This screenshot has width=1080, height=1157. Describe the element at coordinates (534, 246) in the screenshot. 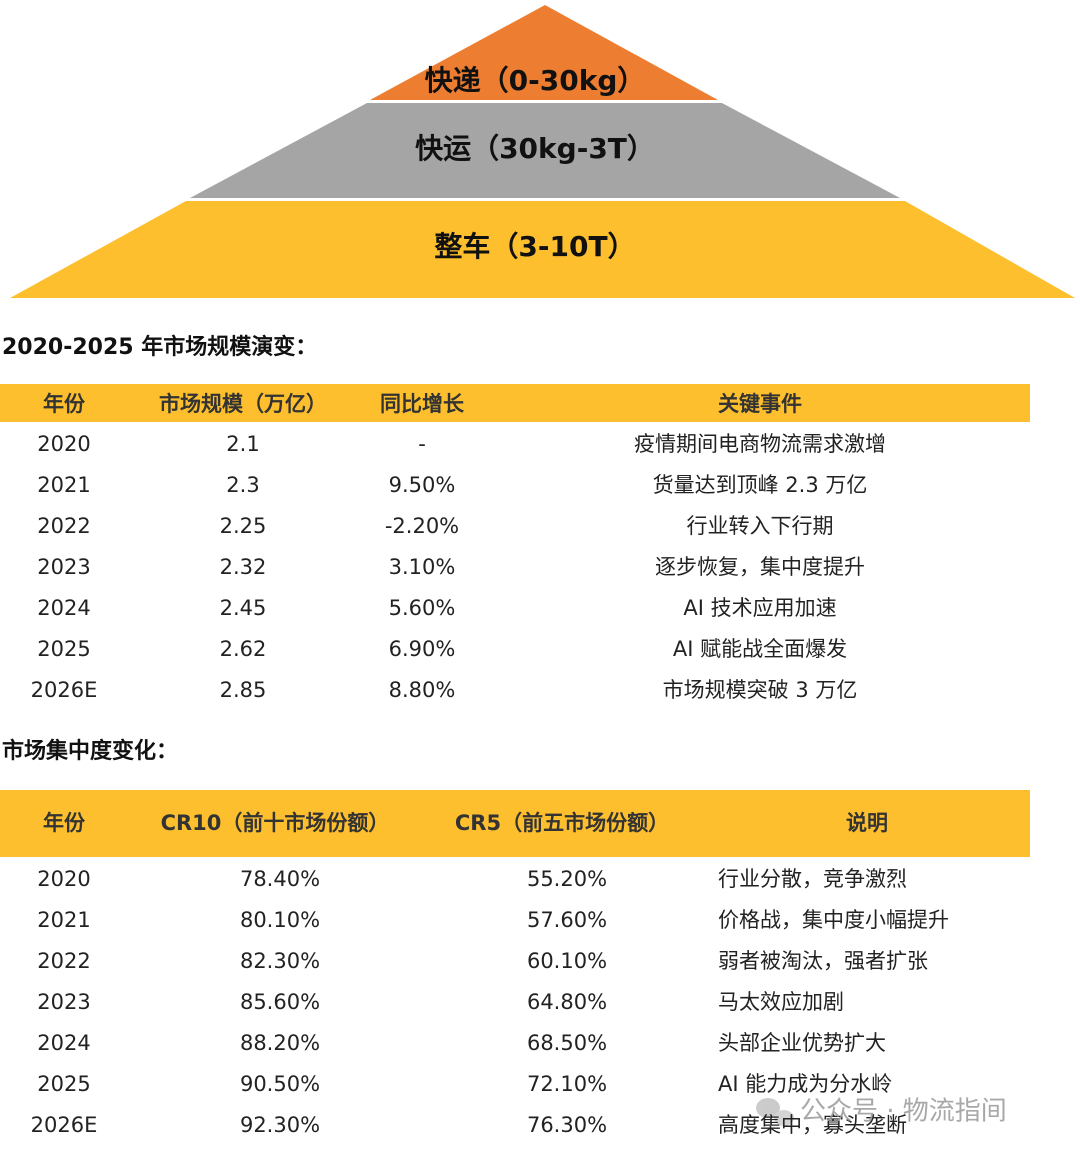

I see `pyramid-label: 整车（3-10T）` at that location.